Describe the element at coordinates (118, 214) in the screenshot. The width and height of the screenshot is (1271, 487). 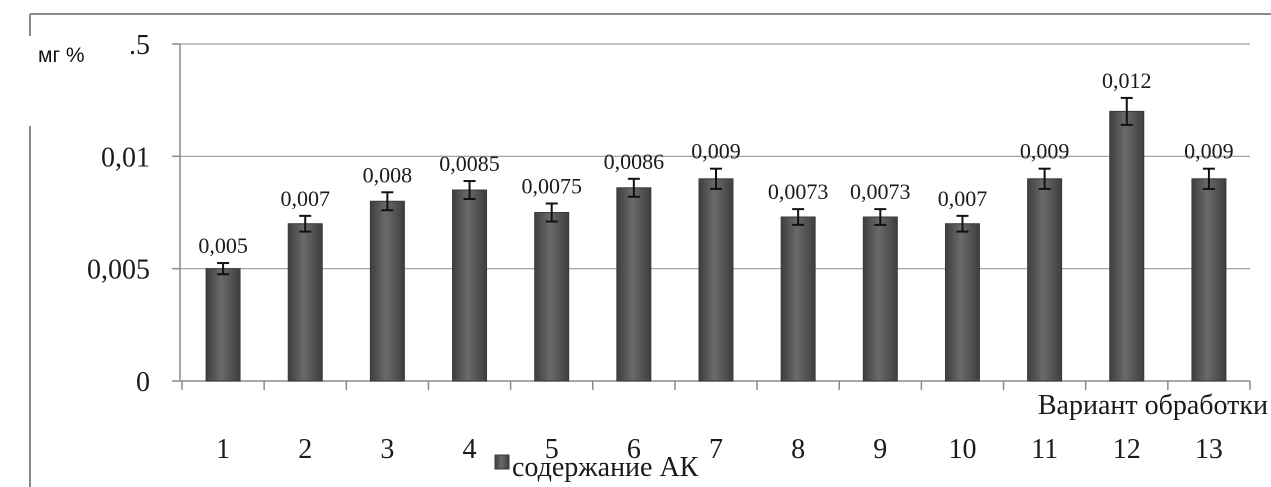
I see `y-tick-labels: 0 0,005 0,01 .5` at that location.